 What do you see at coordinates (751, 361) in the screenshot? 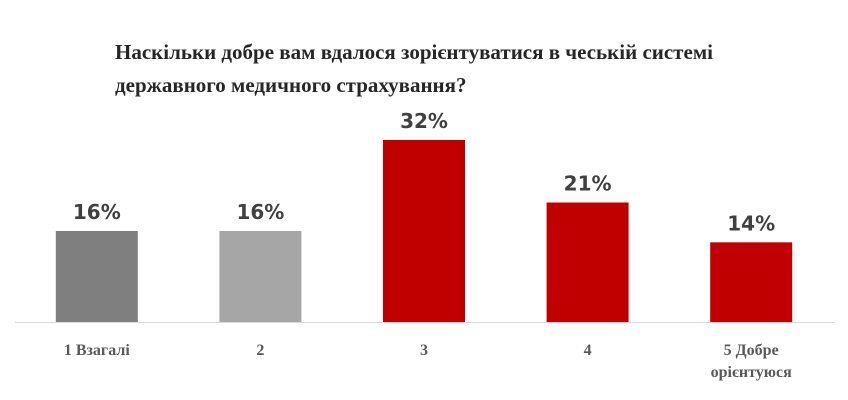
I see `x-tick-label: 5 Добре орієнтуюся` at bounding box center [751, 361].